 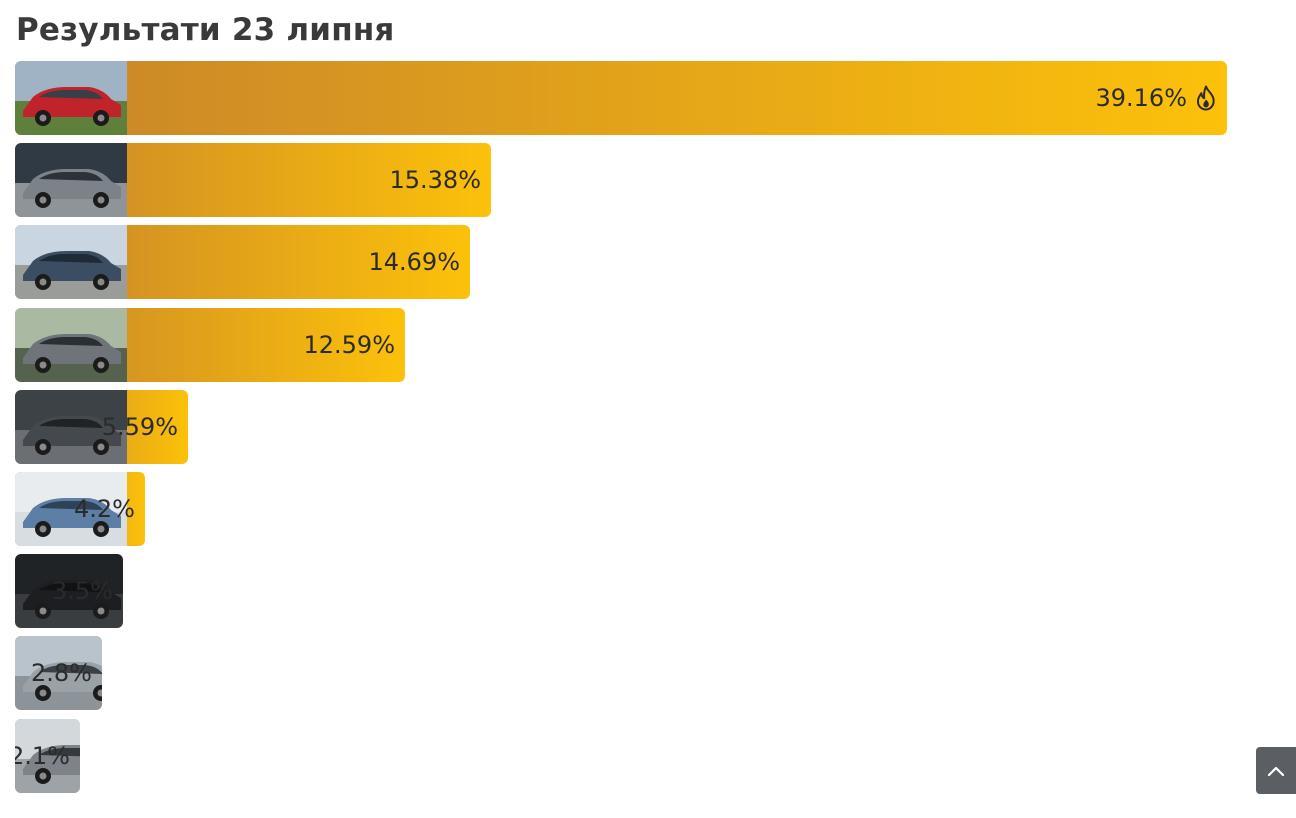 What do you see at coordinates (205, 30) in the screenshot?
I see `page-title: Результати 23 липня` at bounding box center [205, 30].